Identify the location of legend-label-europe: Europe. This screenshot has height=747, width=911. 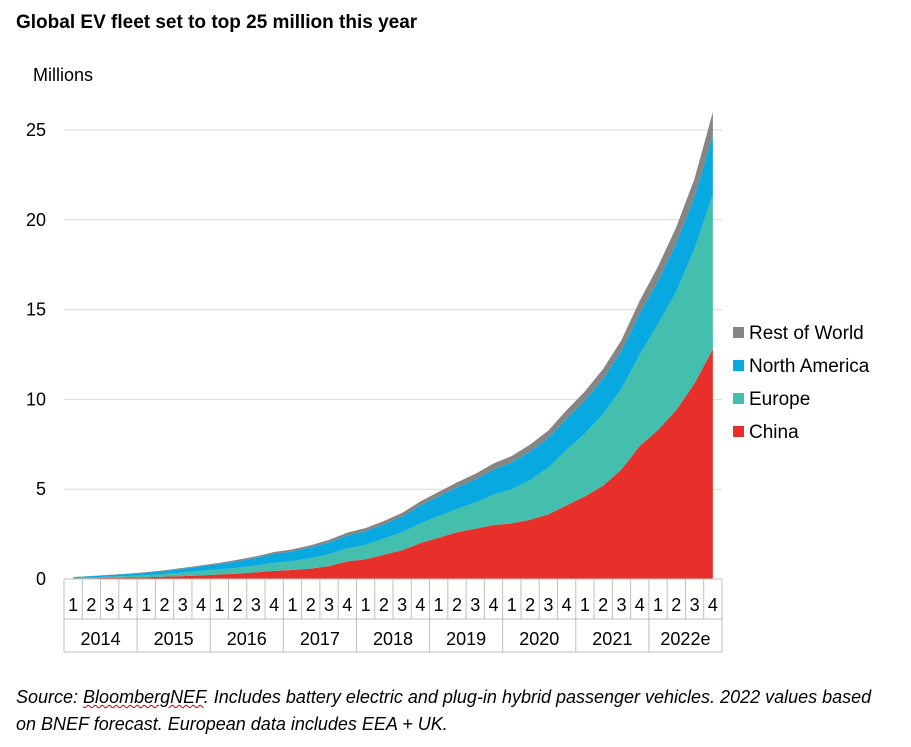
(779, 399).